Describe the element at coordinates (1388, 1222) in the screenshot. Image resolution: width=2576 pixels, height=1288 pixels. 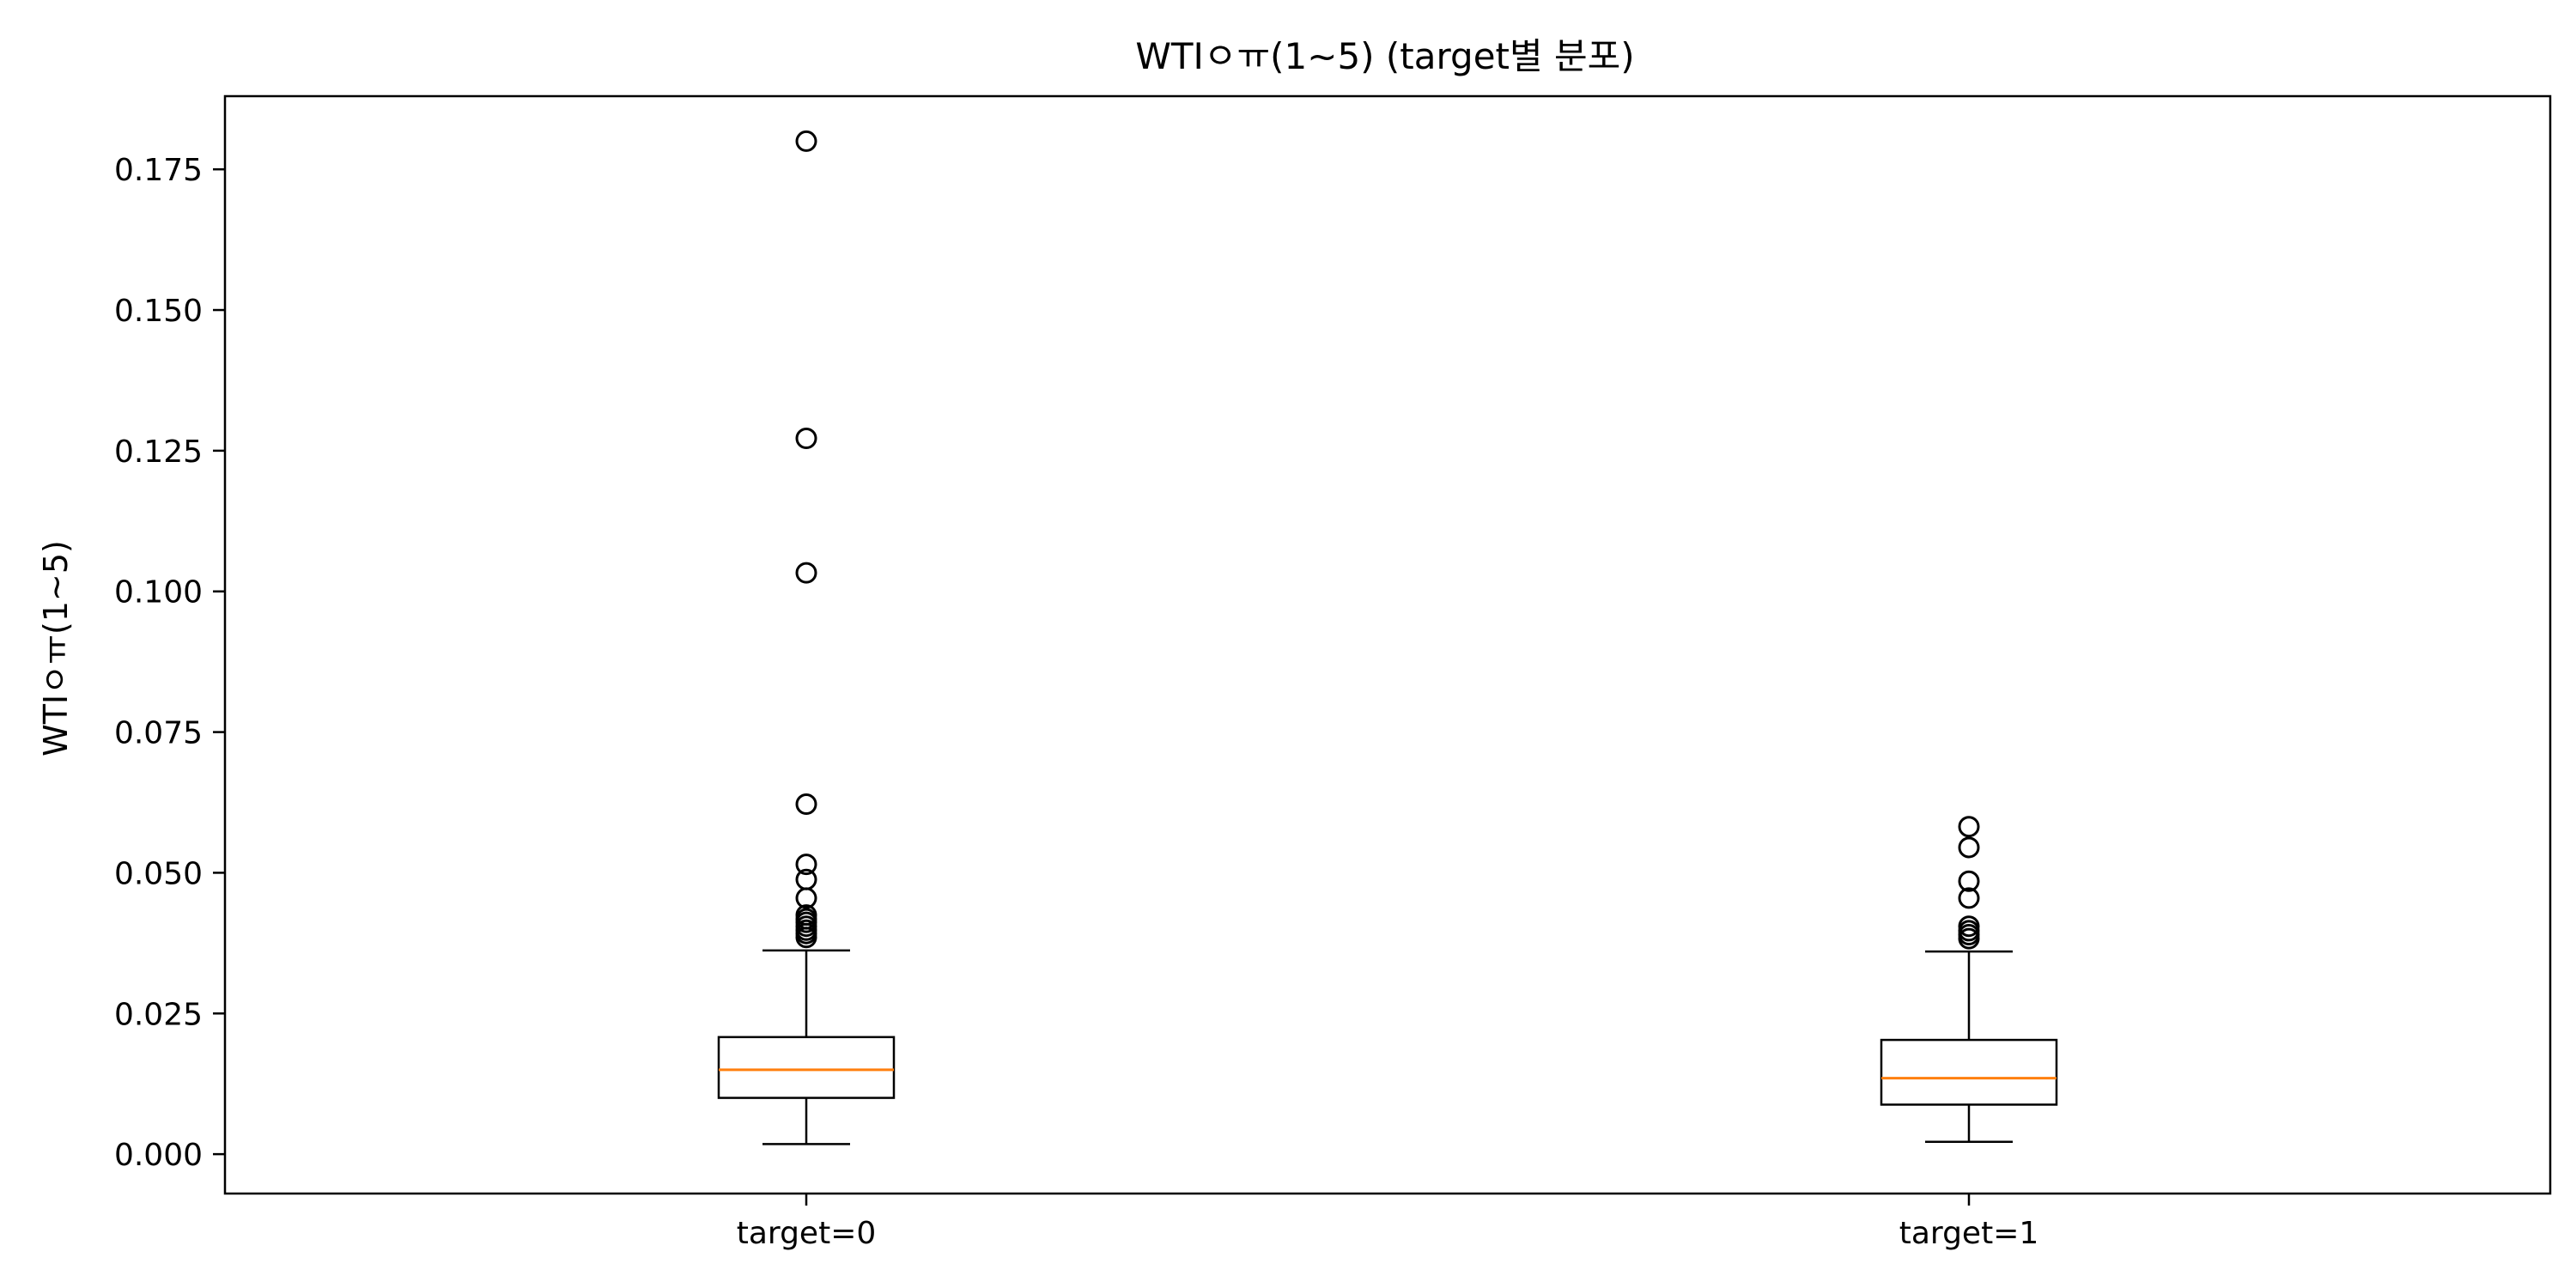
I see `x-axis: target=0 target=1` at that location.